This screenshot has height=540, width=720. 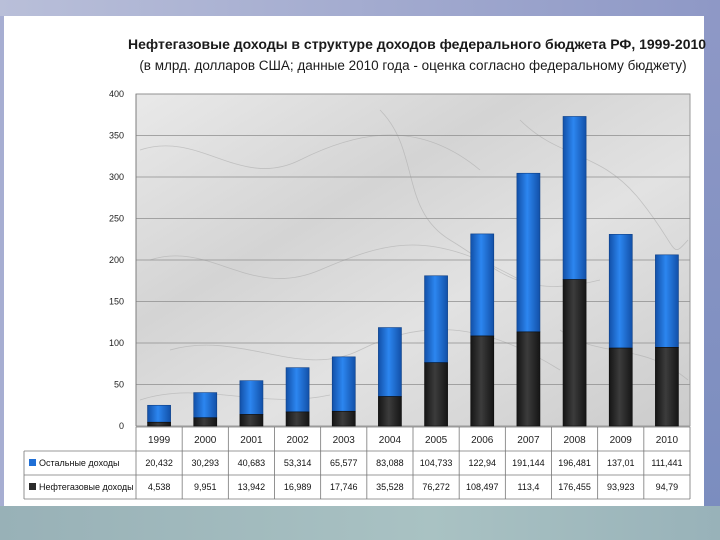 I want to click on table-cell: 113,4, so click(x=528, y=487).